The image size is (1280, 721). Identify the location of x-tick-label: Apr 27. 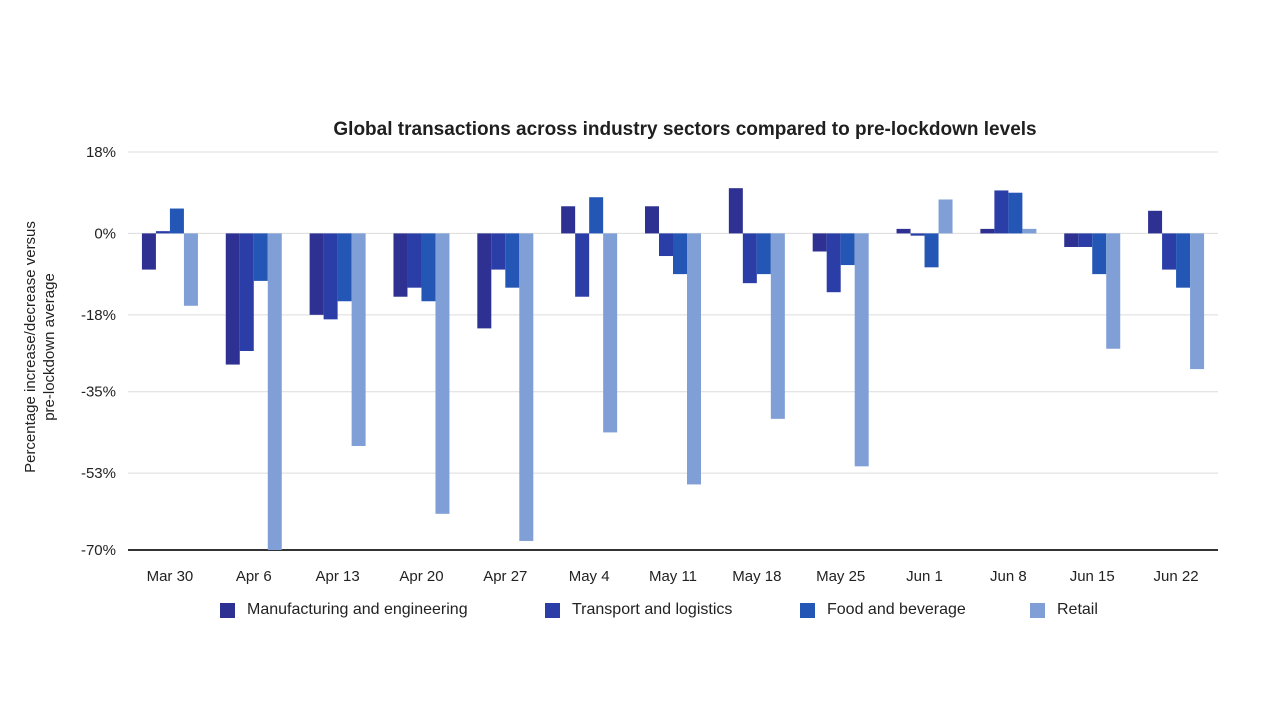
(505, 576).